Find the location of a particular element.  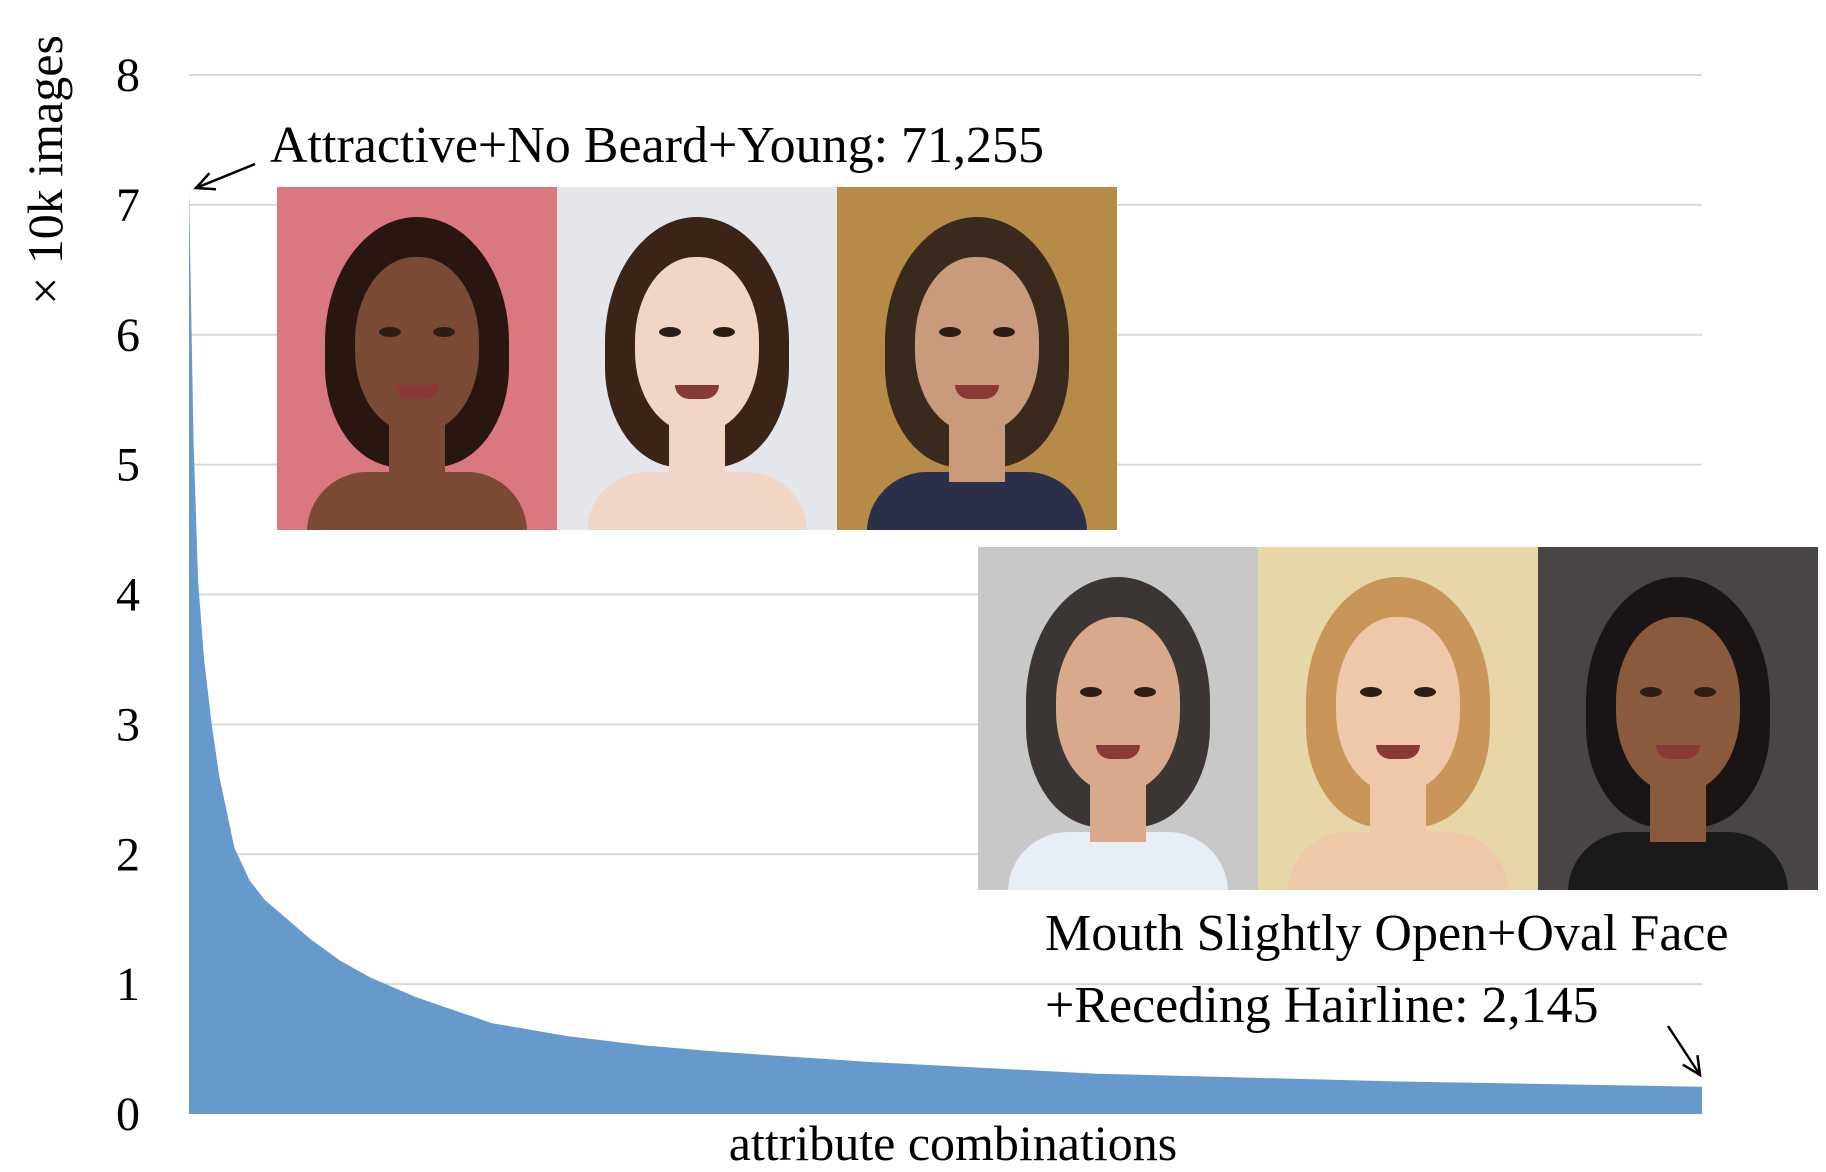

y-tick-label: 6 is located at coordinates (128, 335).